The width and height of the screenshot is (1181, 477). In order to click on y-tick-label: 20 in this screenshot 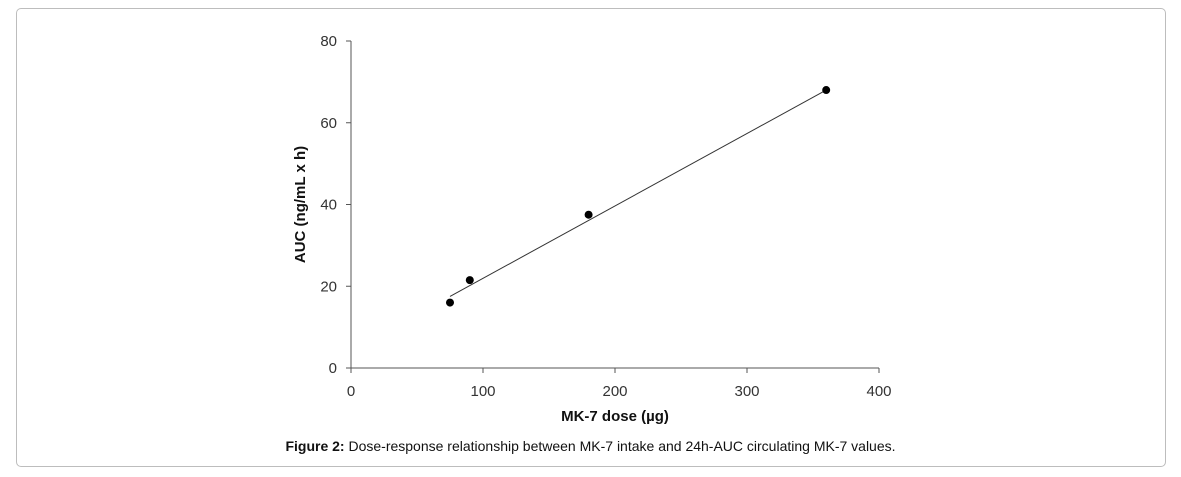, I will do `click(328, 286)`.